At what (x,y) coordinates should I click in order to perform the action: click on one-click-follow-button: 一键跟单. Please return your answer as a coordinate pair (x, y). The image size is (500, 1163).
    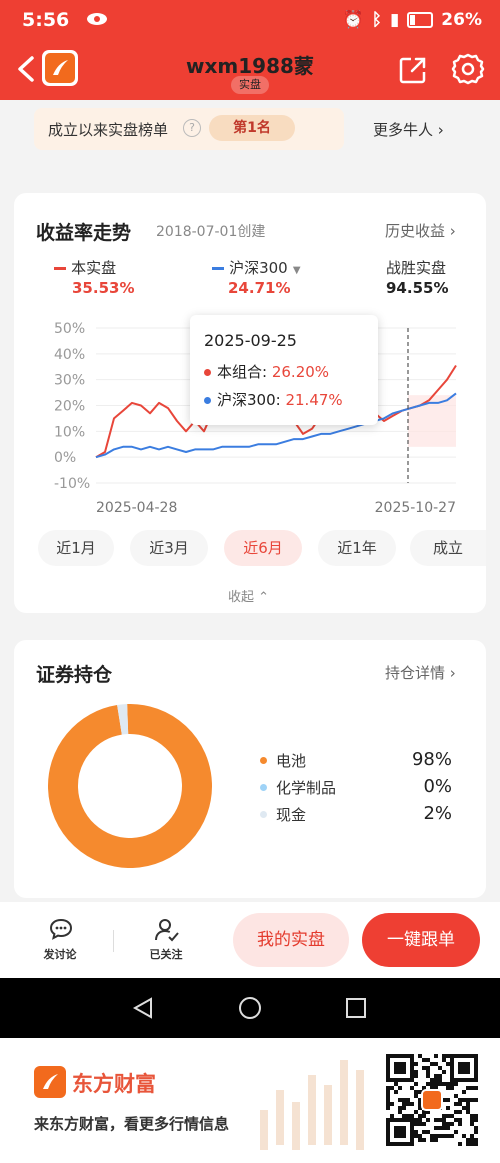
    Looking at the image, I should click on (421, 940).